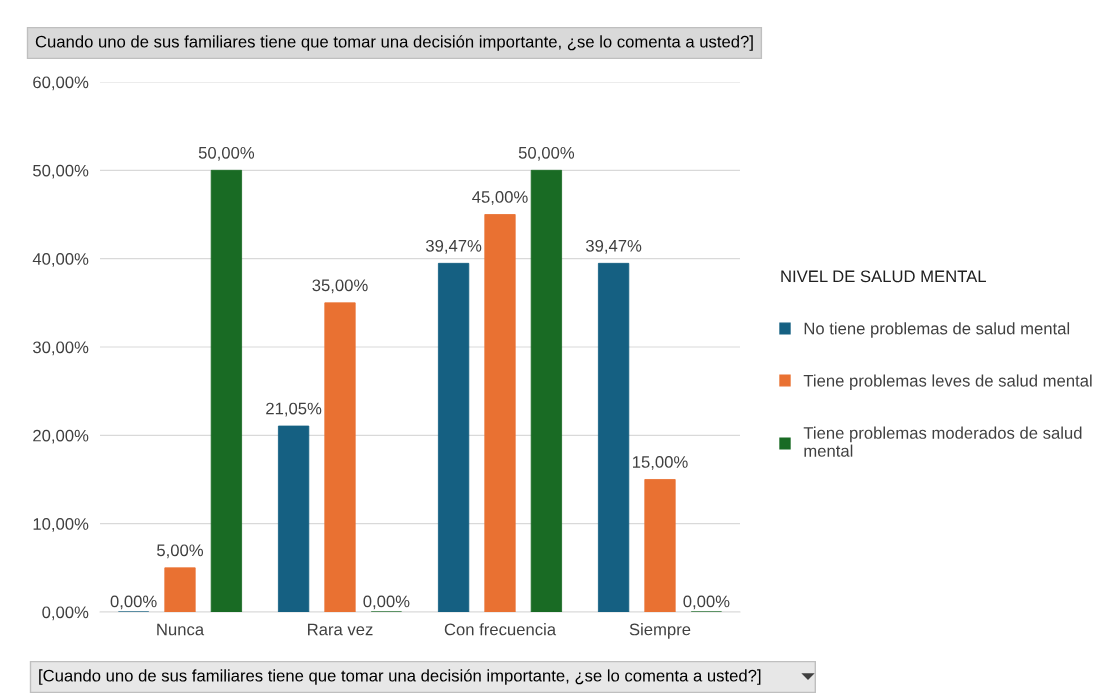  I want to click on data-label: 15,00%, so click(660, 463).